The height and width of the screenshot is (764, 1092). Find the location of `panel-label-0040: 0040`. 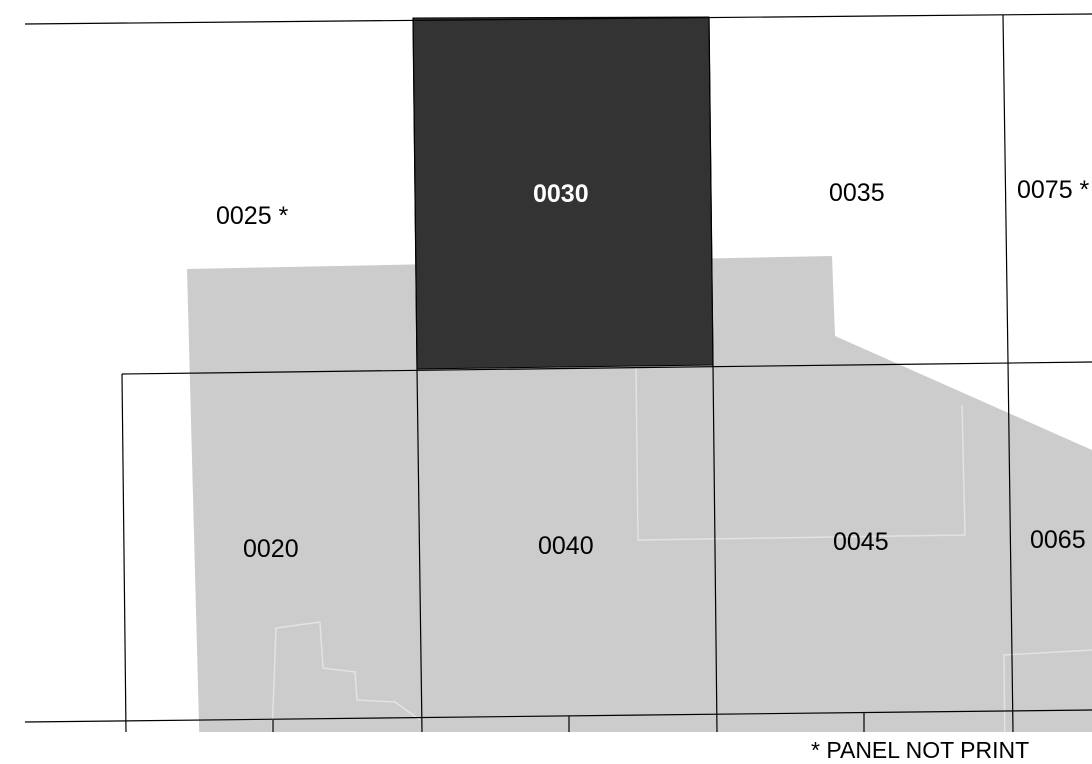

panel-label-0040: 0040 is located at coordinates (566, 546).